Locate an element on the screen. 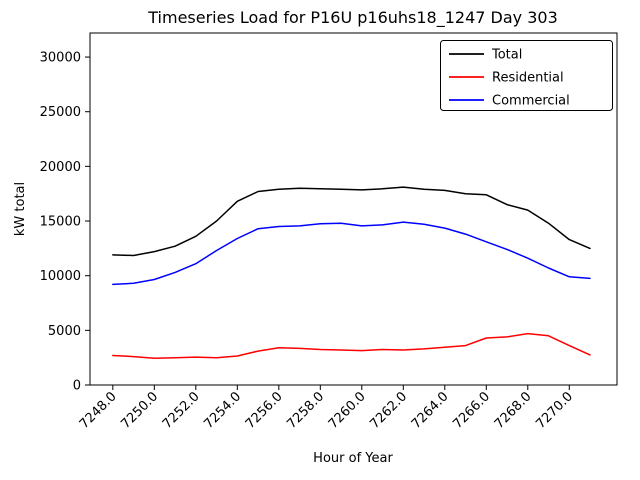 The height and width of the screenshot is (480, 640). x-tick-label: 7250.0 is located at coordinates (139, 410).